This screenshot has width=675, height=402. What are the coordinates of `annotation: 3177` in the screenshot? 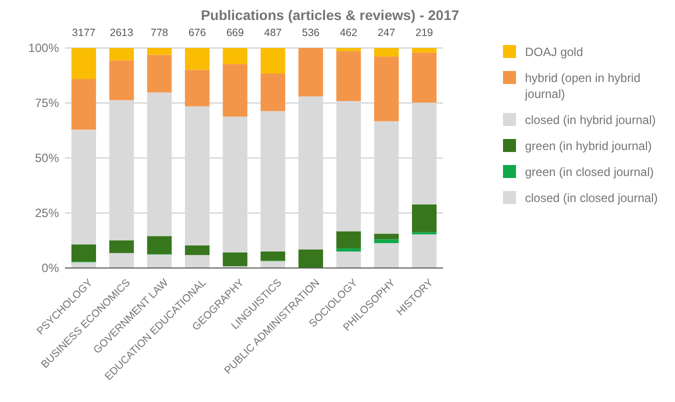 It's located at (84, 33).